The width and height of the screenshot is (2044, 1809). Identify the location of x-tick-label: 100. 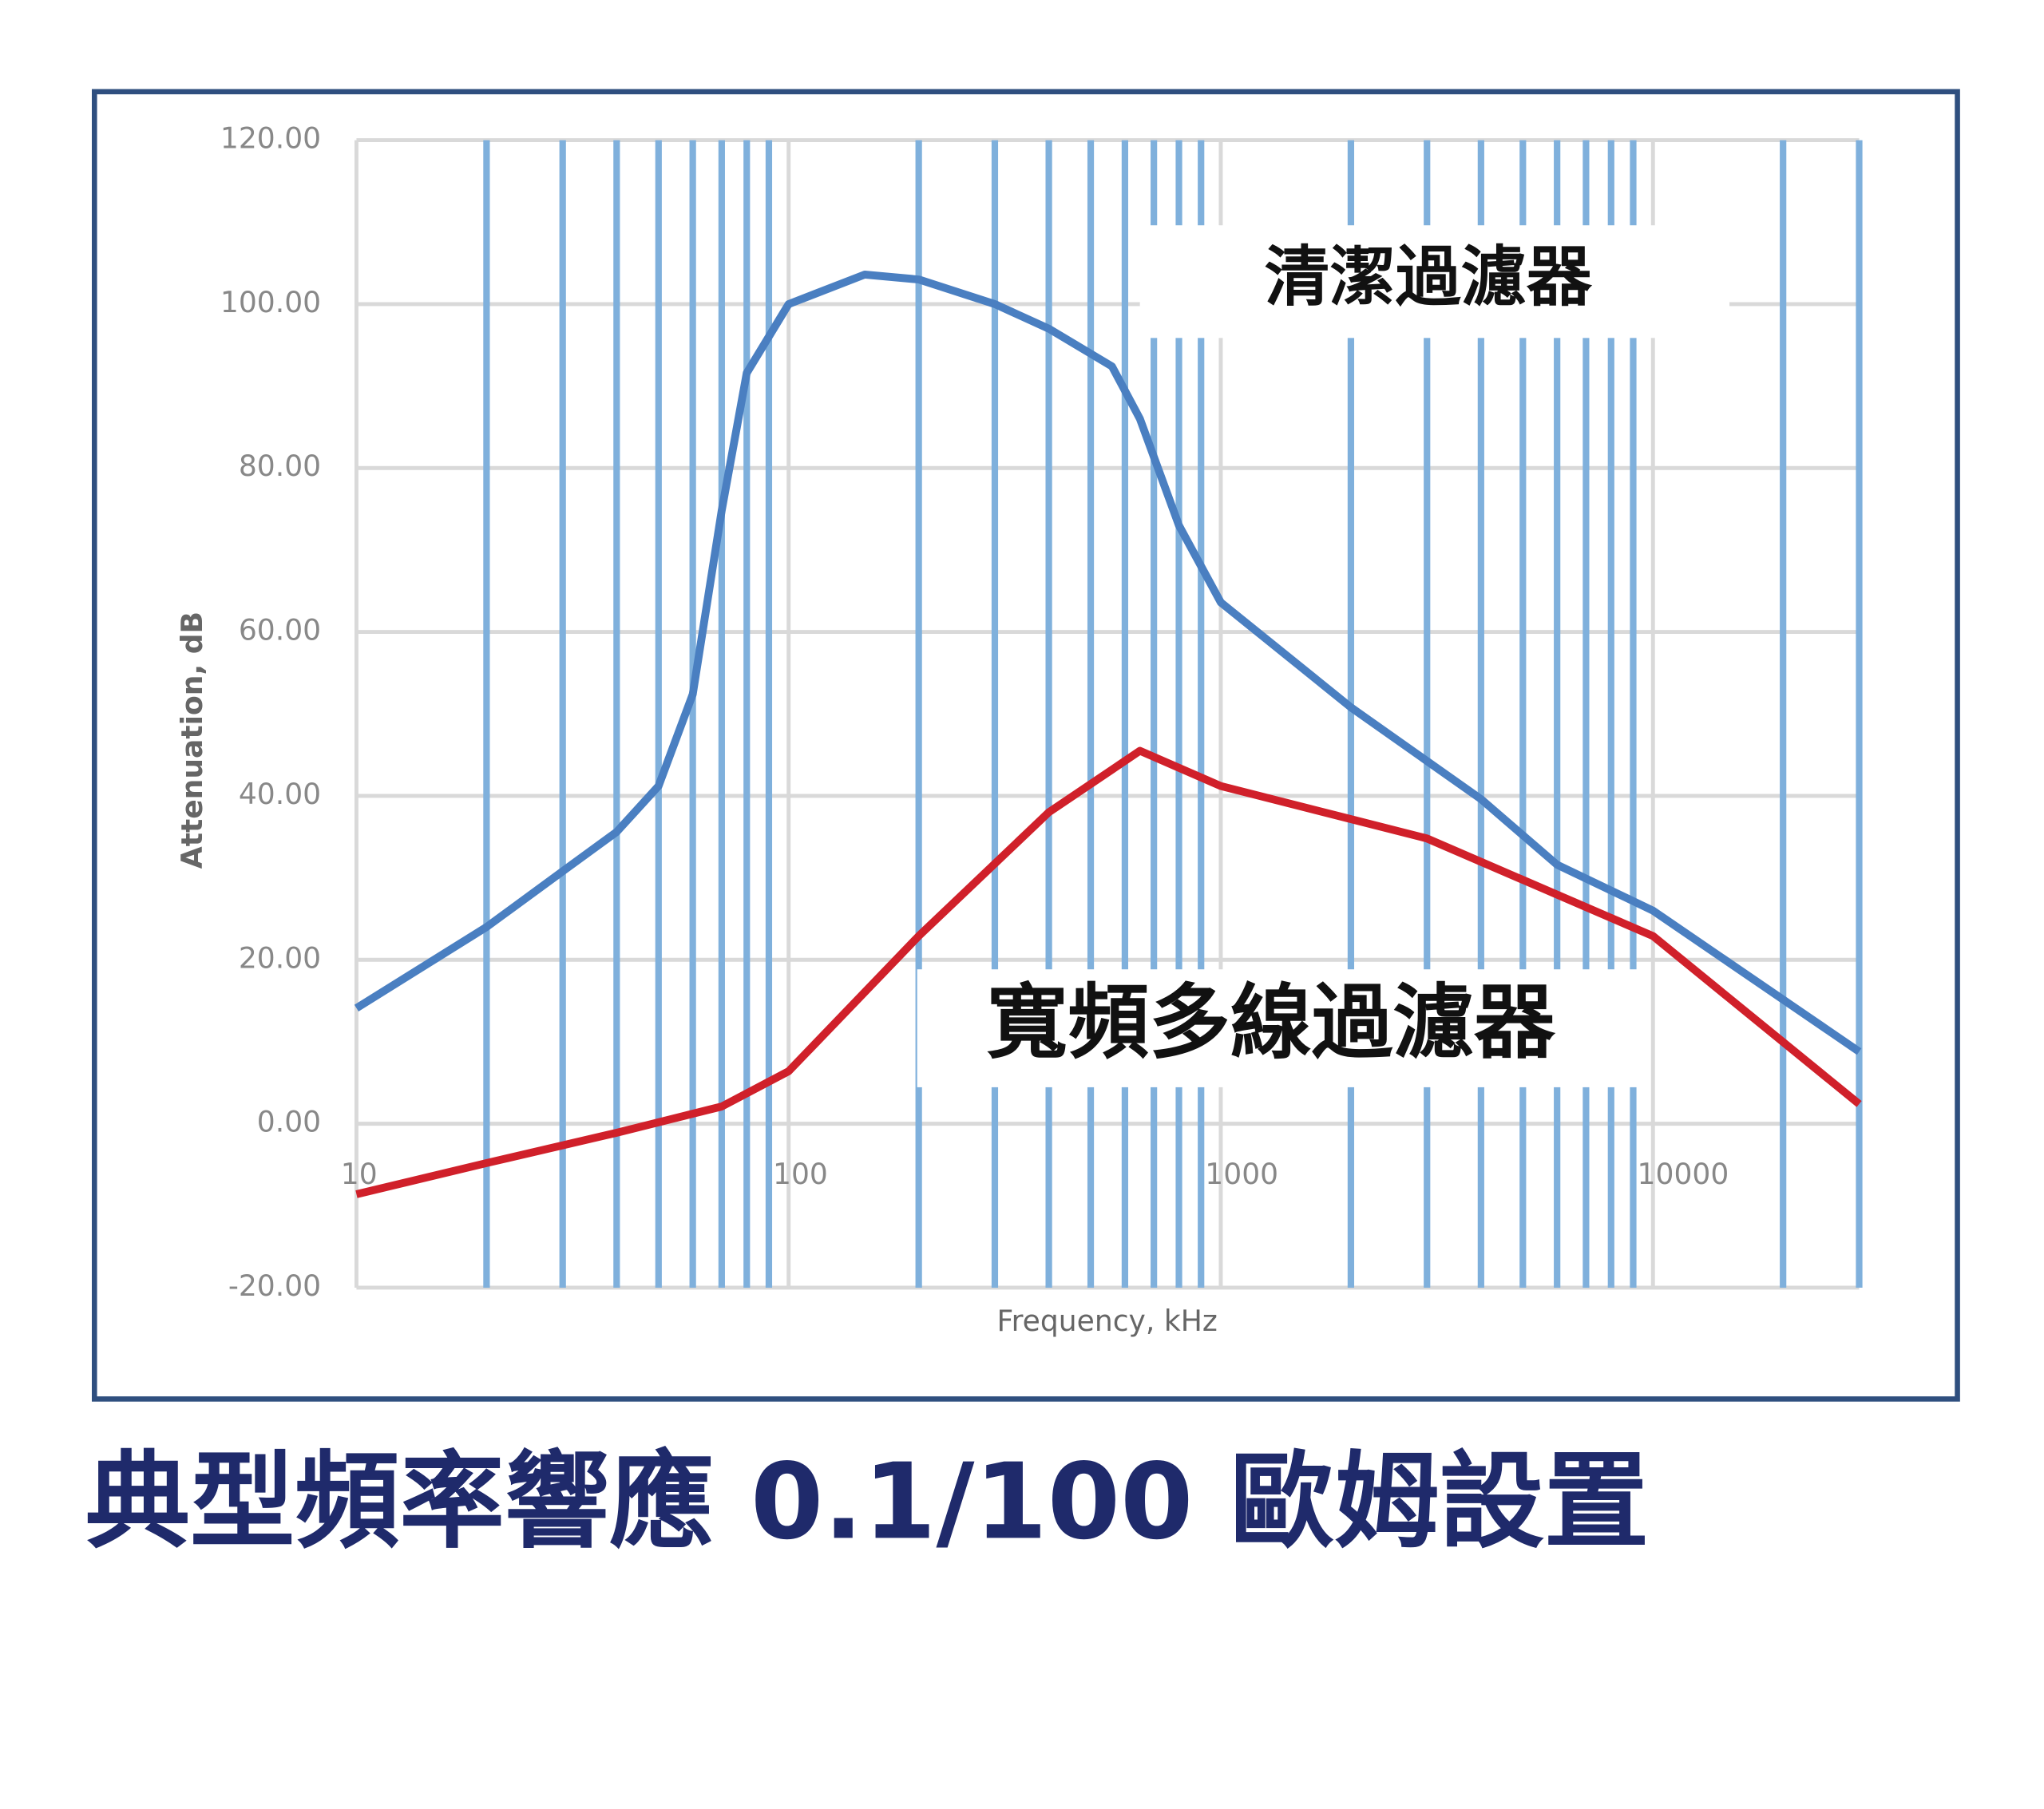
(800, 1174).